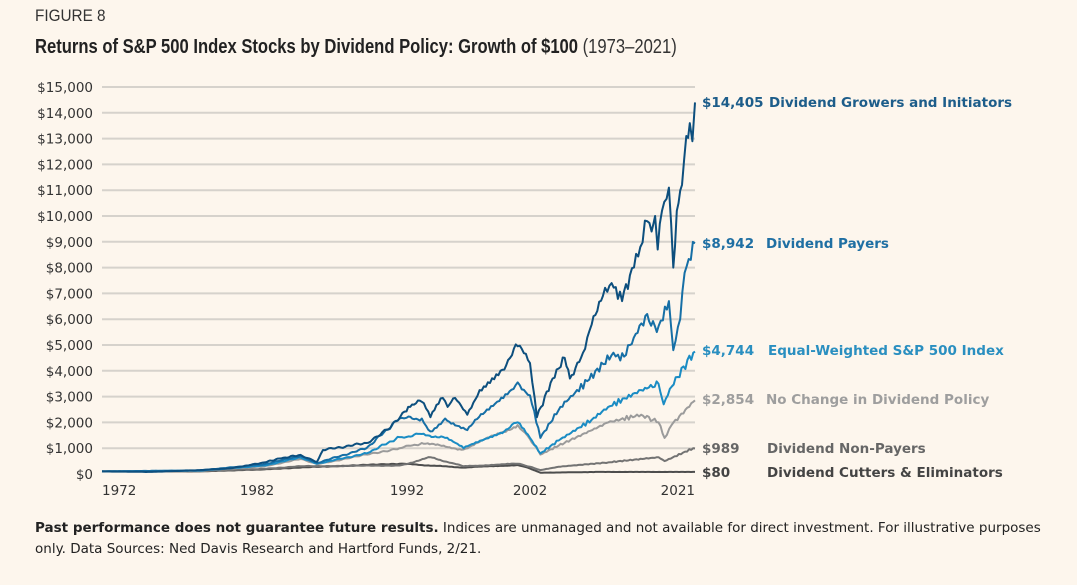 The height and width of the screenshot is (585, 1077). Describe the element at coordinates (70, 15) in the screenshot. I see `figure-label: FIGURE 8` at that location.